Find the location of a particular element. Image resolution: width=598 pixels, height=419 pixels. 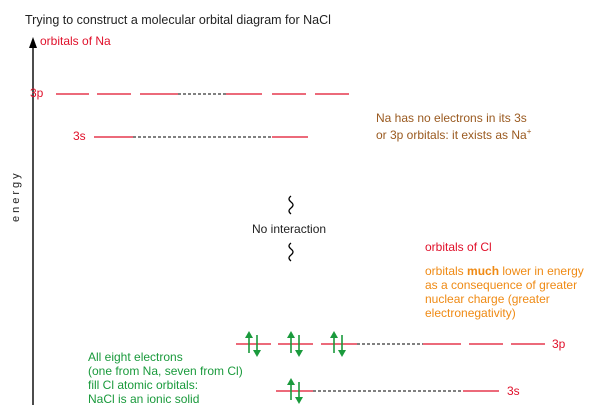

squiggle-lower-icon is located at coordinates (291, 252).